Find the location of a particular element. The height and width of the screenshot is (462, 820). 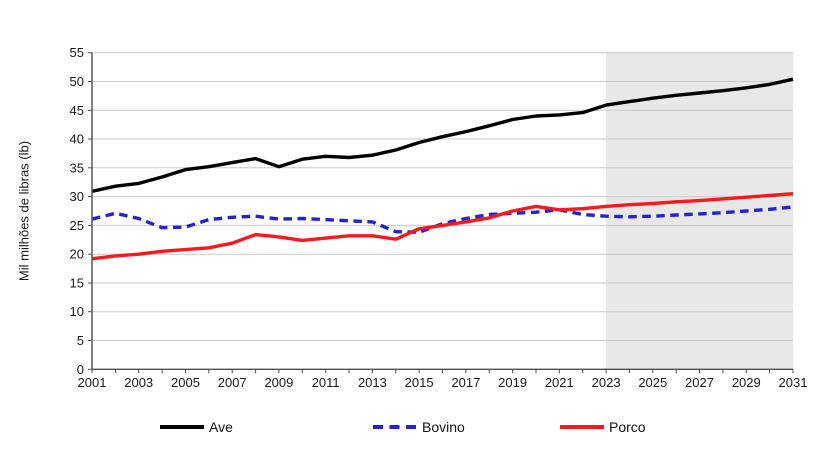

y-axis-tick-labels: 0 5 10 15 20 25 30 35 40 45 50 55 is located at coordinates (77, 211).